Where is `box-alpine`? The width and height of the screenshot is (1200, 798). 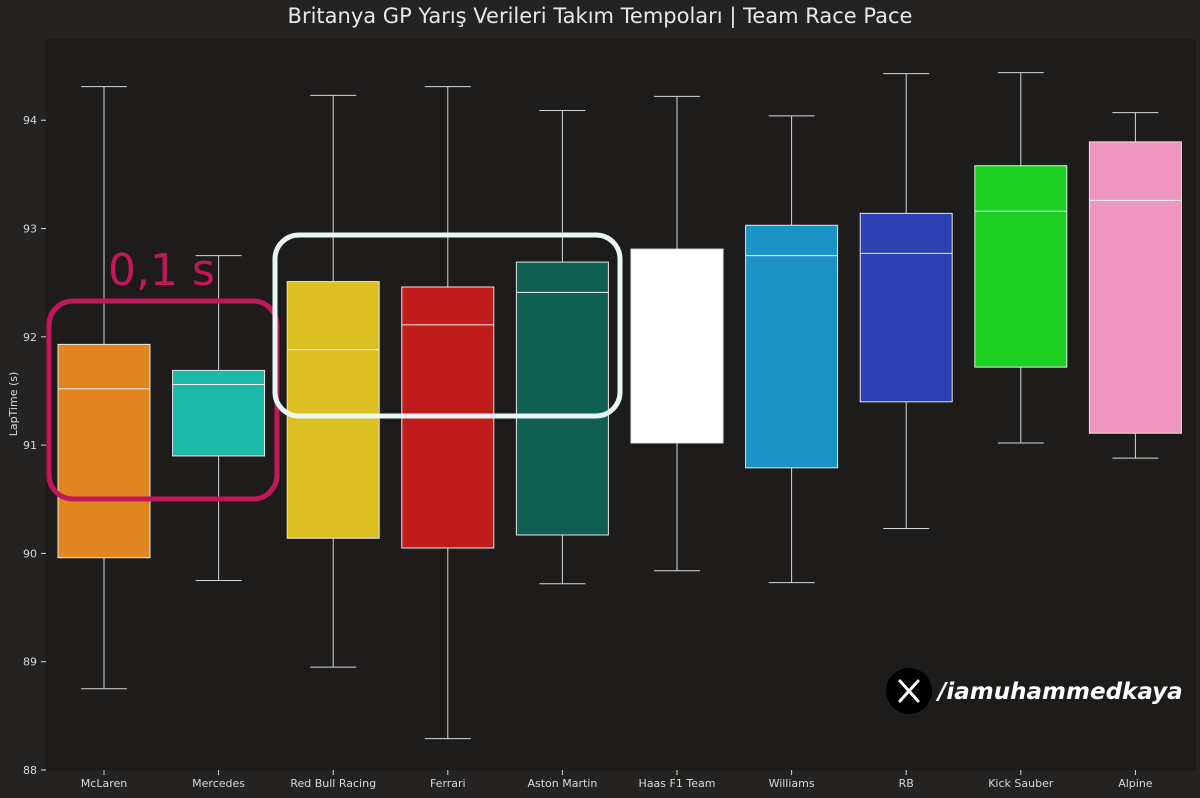 box-alpine is located at coordinates (1135, 285).